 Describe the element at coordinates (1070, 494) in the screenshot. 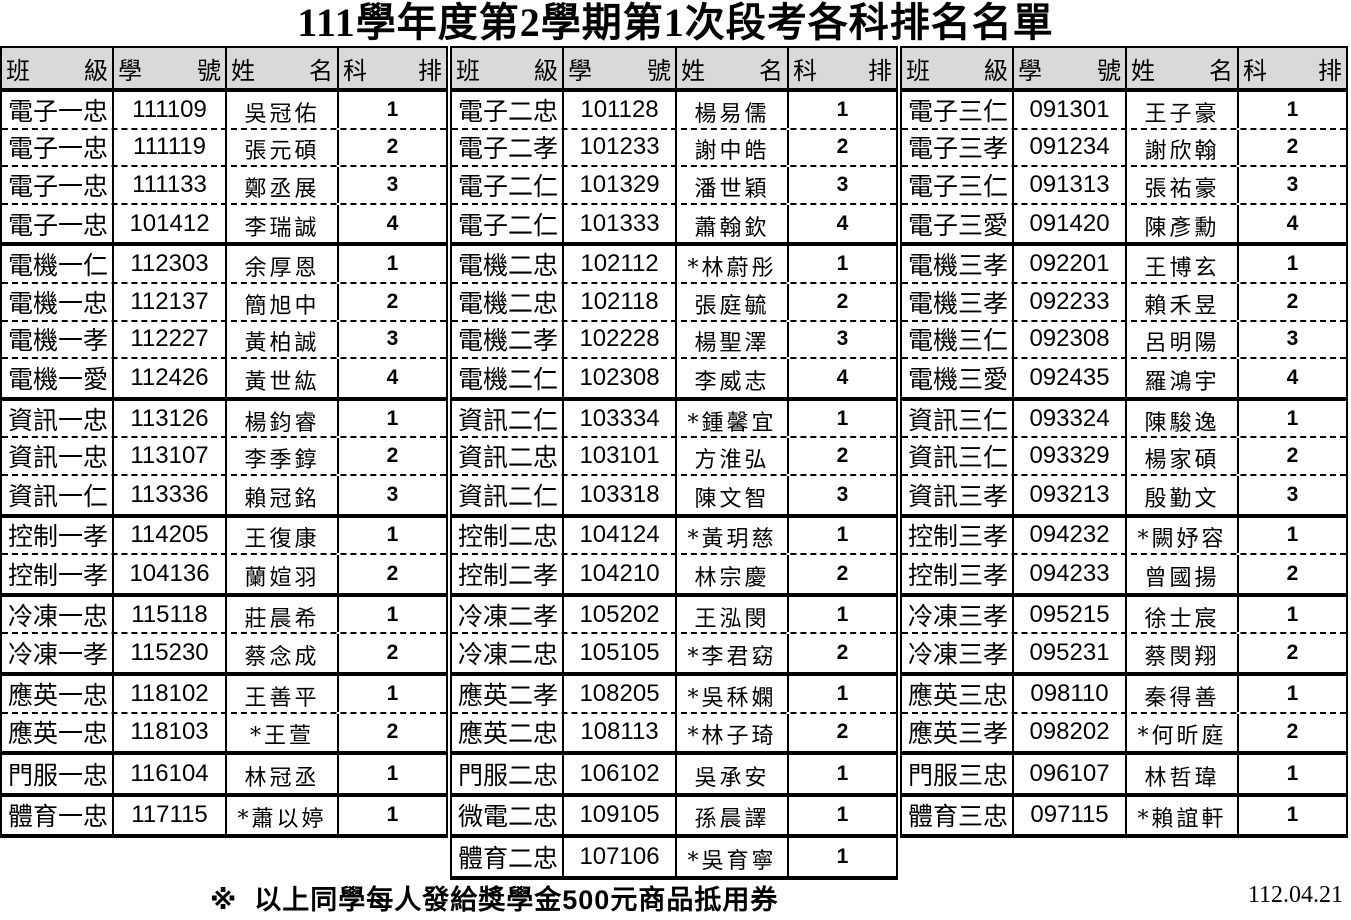

I see `student-id-cell: 093213` at that location.